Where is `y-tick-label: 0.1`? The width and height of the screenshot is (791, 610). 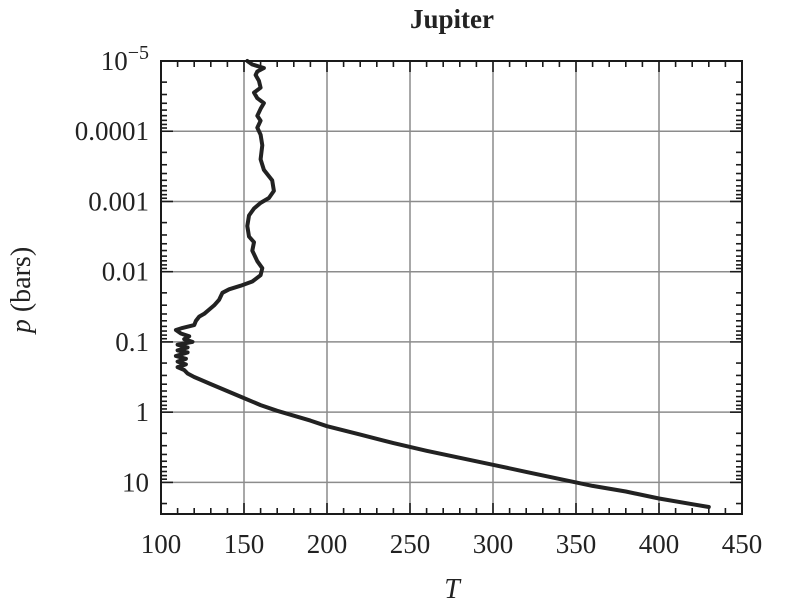
y-tick-label: 0.1 is located at coordinates (132, 342).